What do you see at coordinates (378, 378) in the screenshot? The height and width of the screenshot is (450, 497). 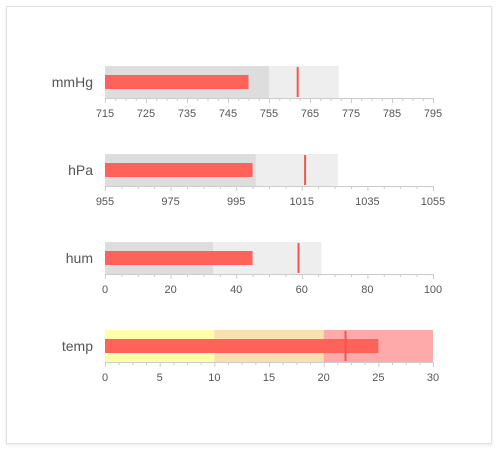 I see `tick-label-temp: 25` at bounding box center [378, 378].